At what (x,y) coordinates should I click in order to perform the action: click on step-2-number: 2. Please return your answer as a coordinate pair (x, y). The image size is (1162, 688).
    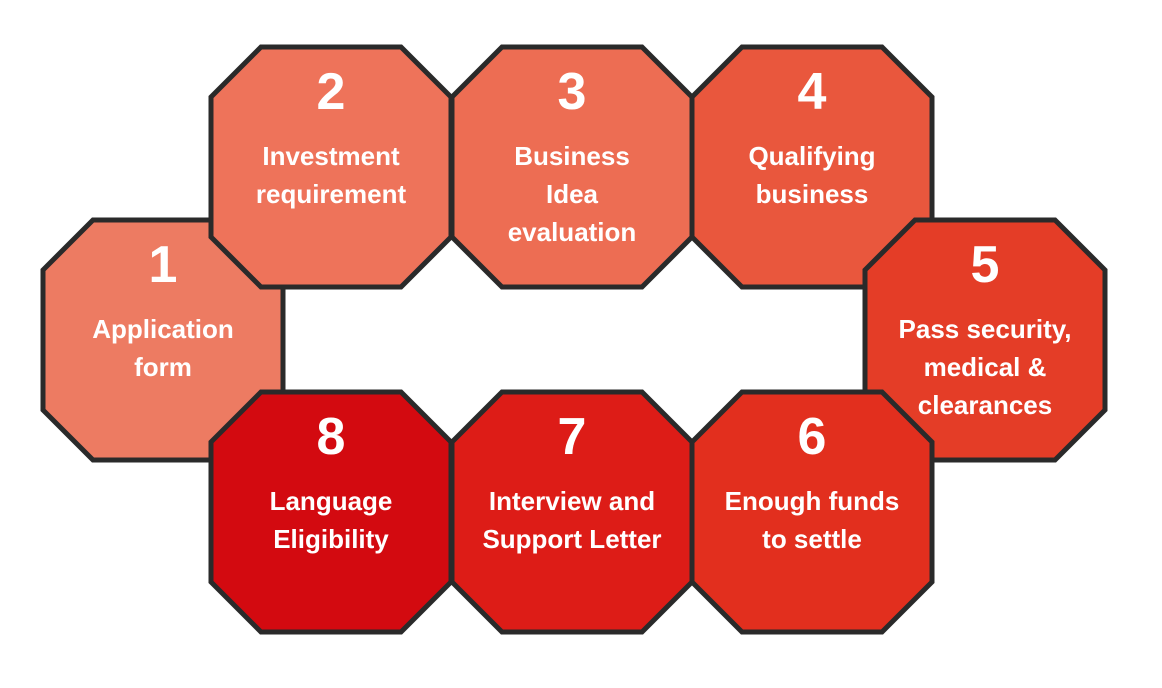
    Looking at the image, I should click on (331, 92).